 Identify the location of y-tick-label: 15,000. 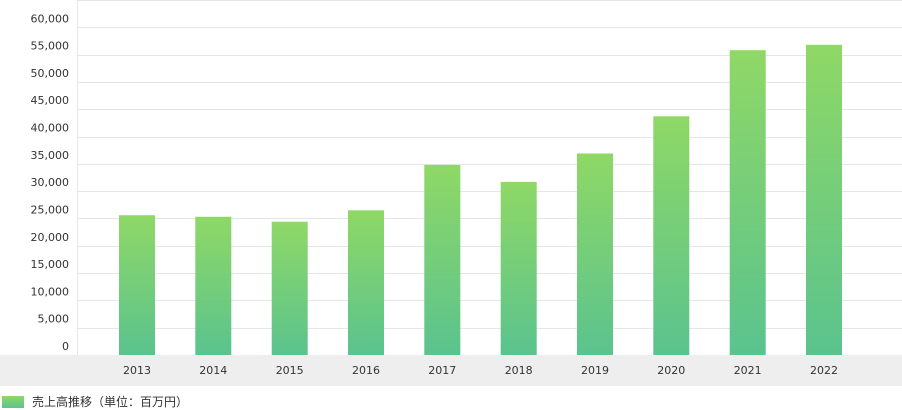
(50, 264).